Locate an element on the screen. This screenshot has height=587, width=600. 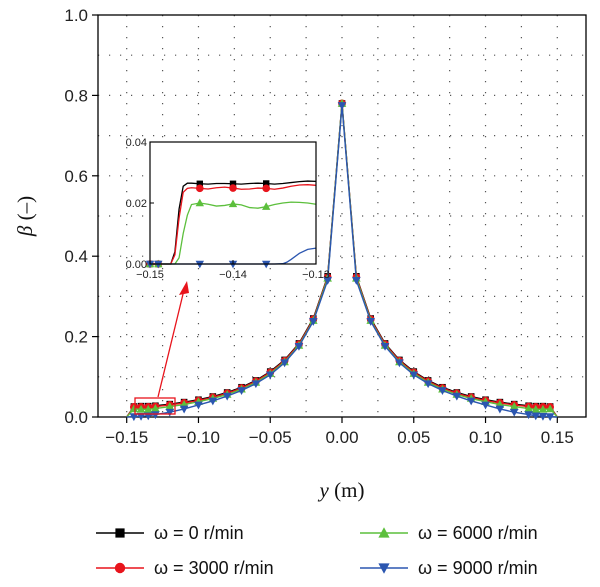
legend-entry-3: ω = 9000 r/min is located at coordinates (449, 568).